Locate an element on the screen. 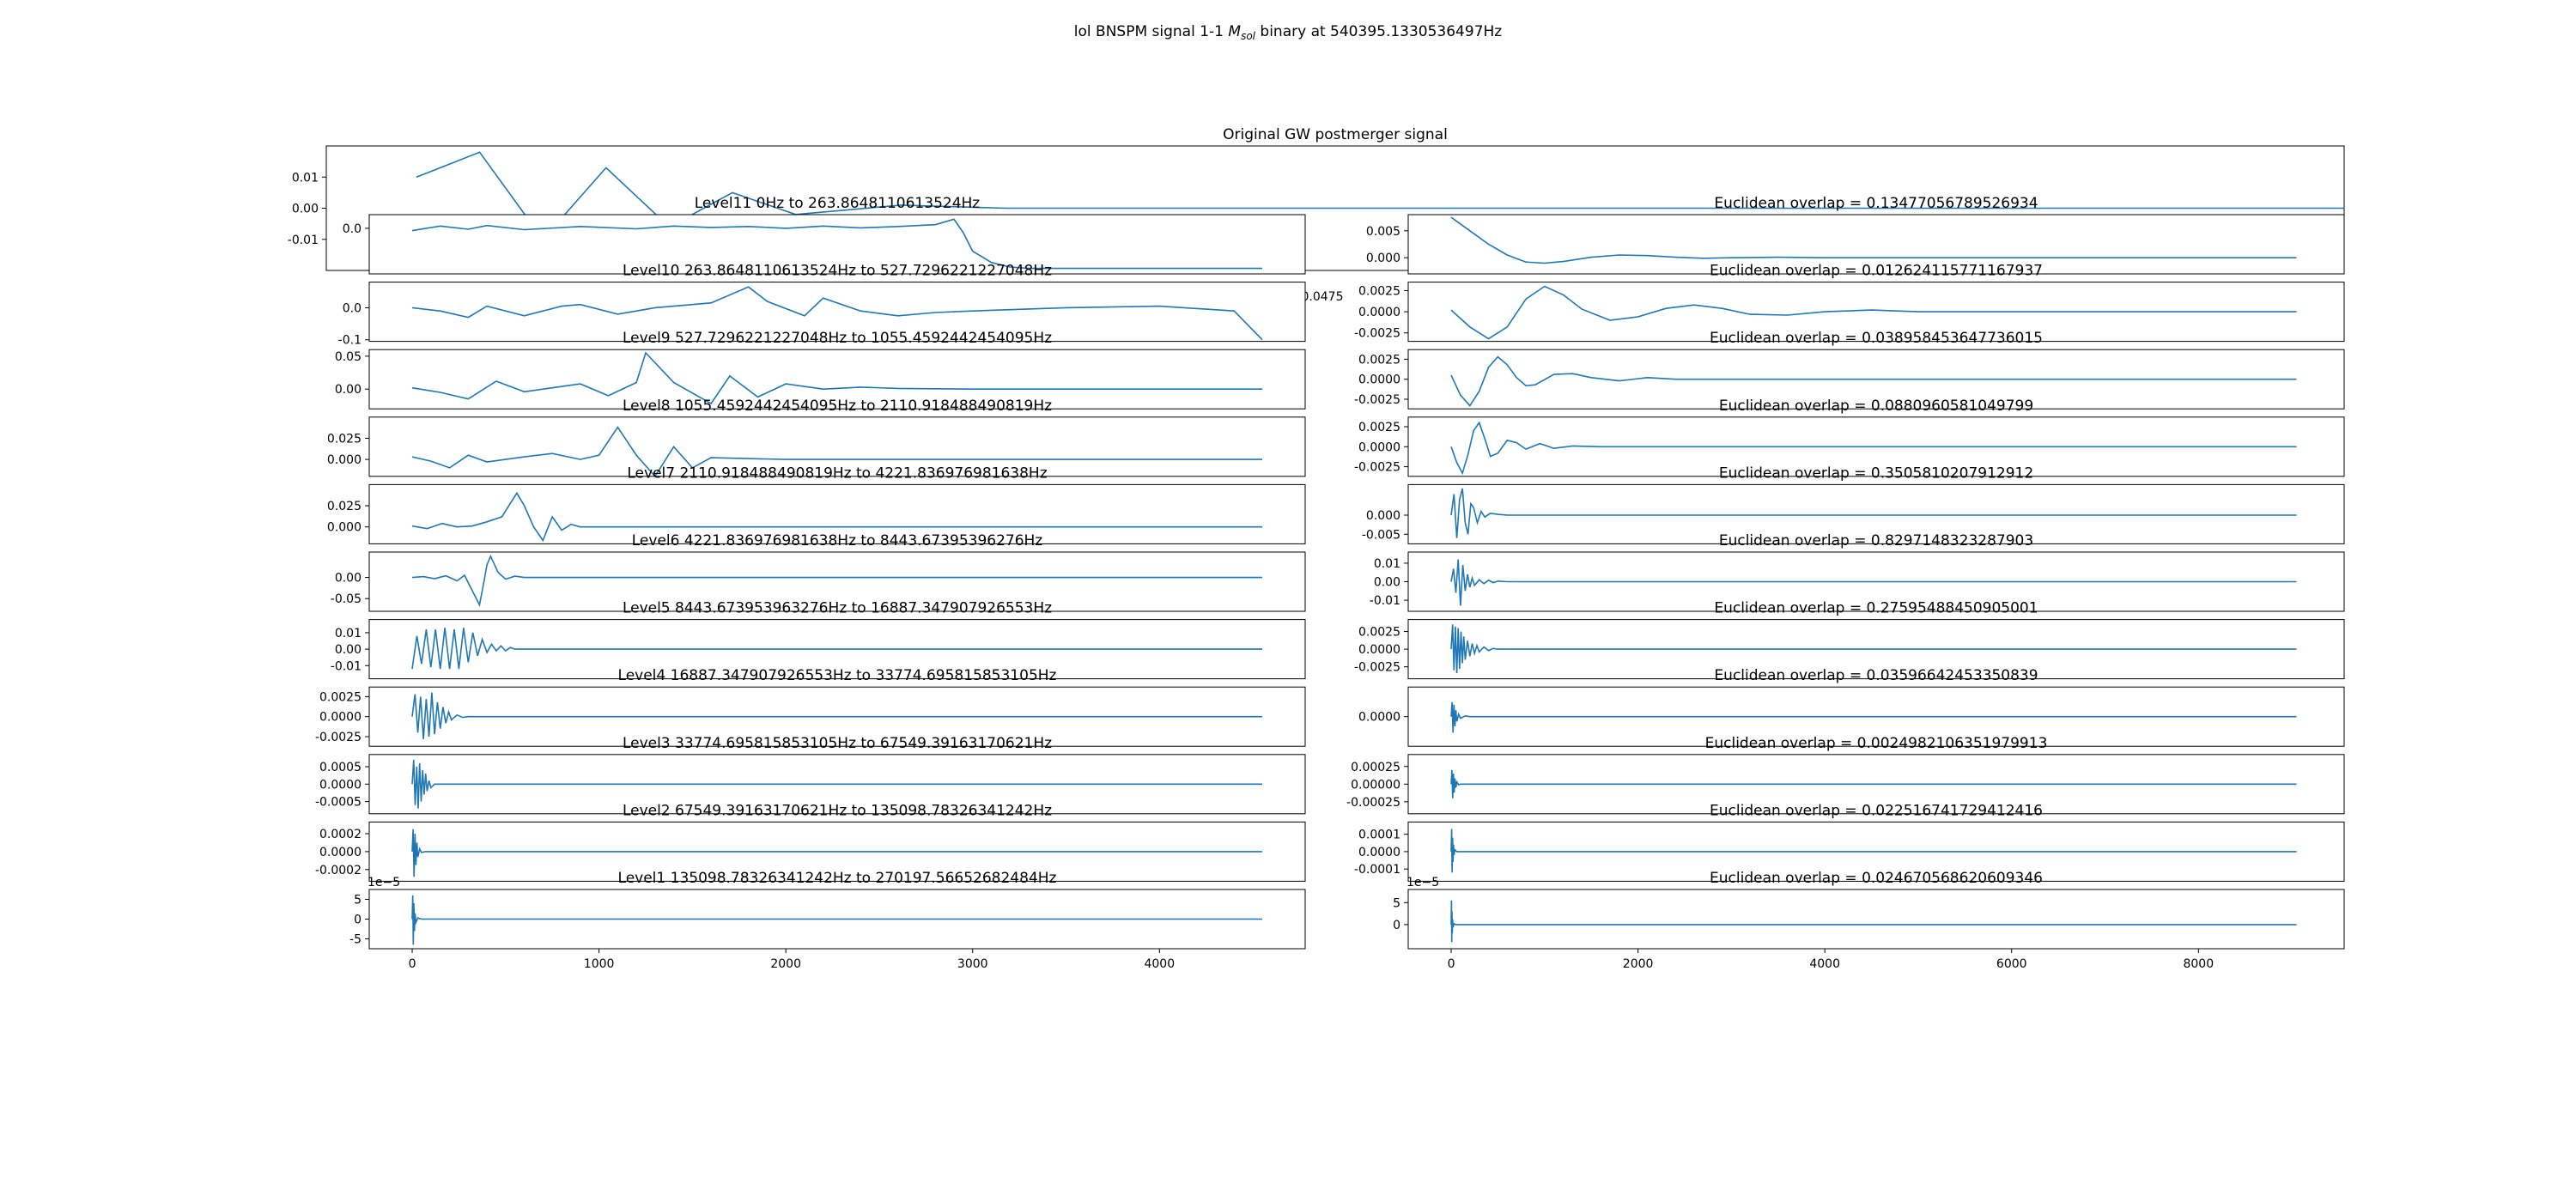  xtick-label: 1000 is located at coordinates (599, 964).